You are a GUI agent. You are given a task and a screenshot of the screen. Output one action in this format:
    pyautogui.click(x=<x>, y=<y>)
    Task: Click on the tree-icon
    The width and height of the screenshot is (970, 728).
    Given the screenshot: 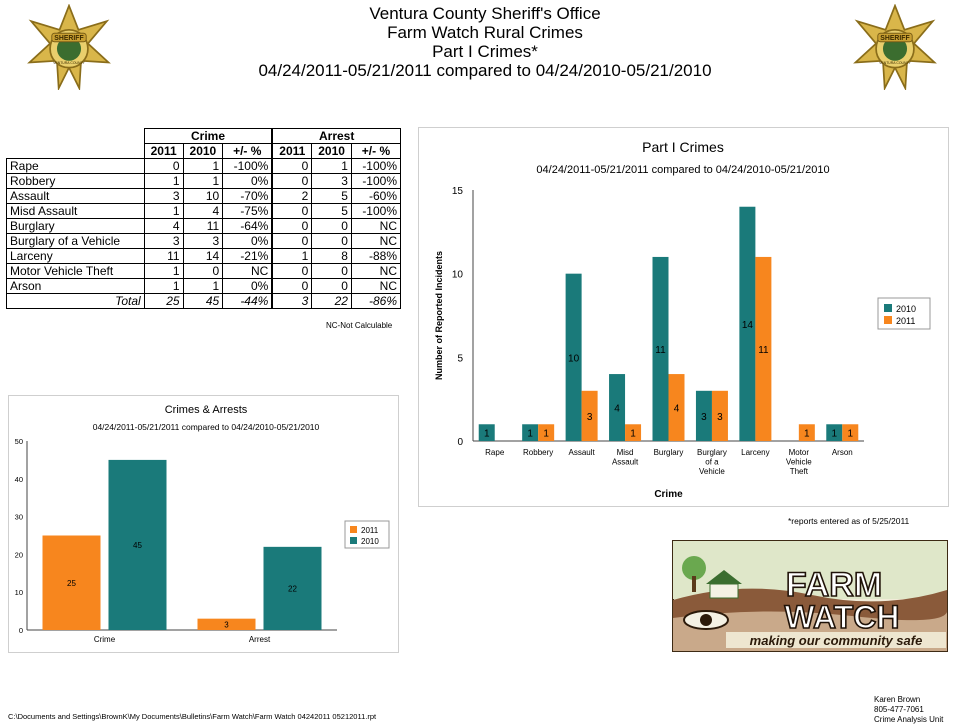 What is the action you would take?
    pyautogui.click(x=694, y=568)
    